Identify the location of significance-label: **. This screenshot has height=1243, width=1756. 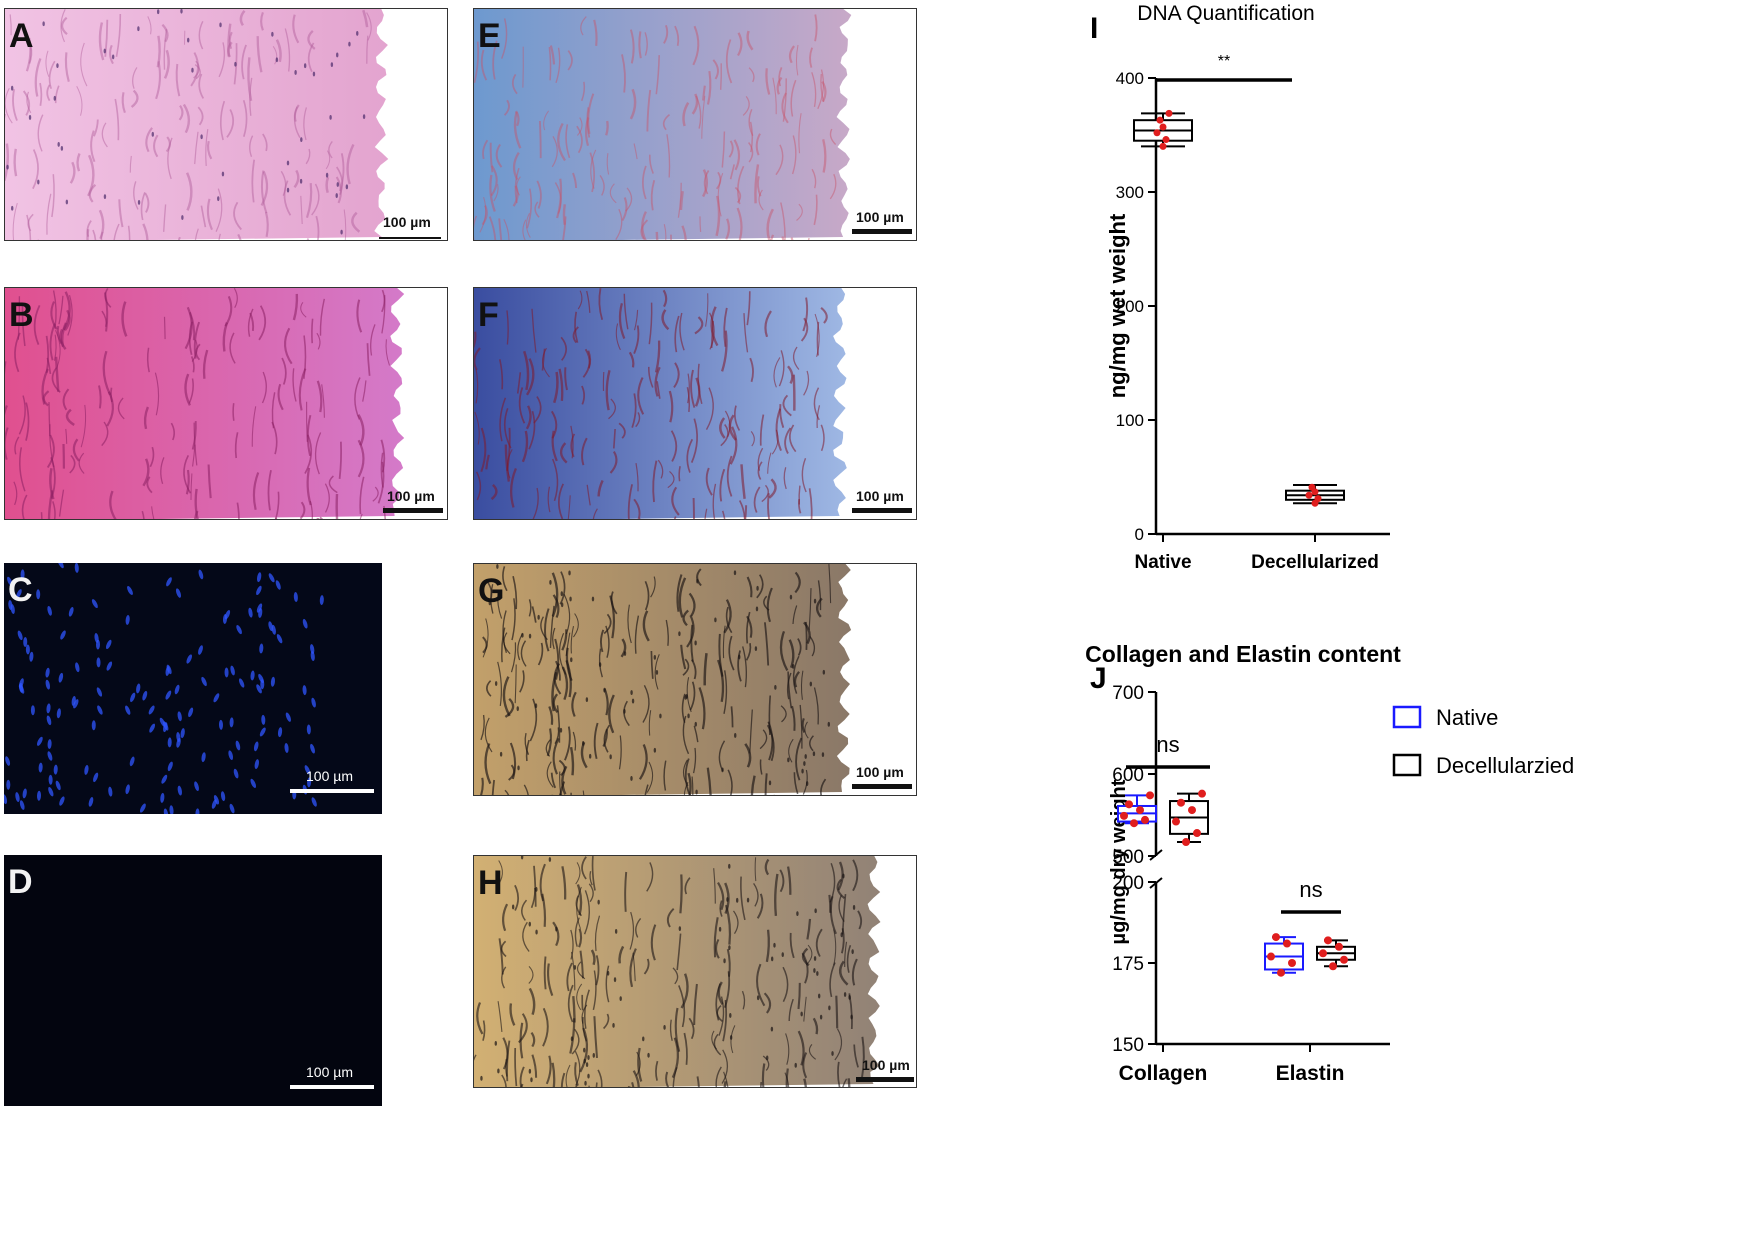
(1224, 61).